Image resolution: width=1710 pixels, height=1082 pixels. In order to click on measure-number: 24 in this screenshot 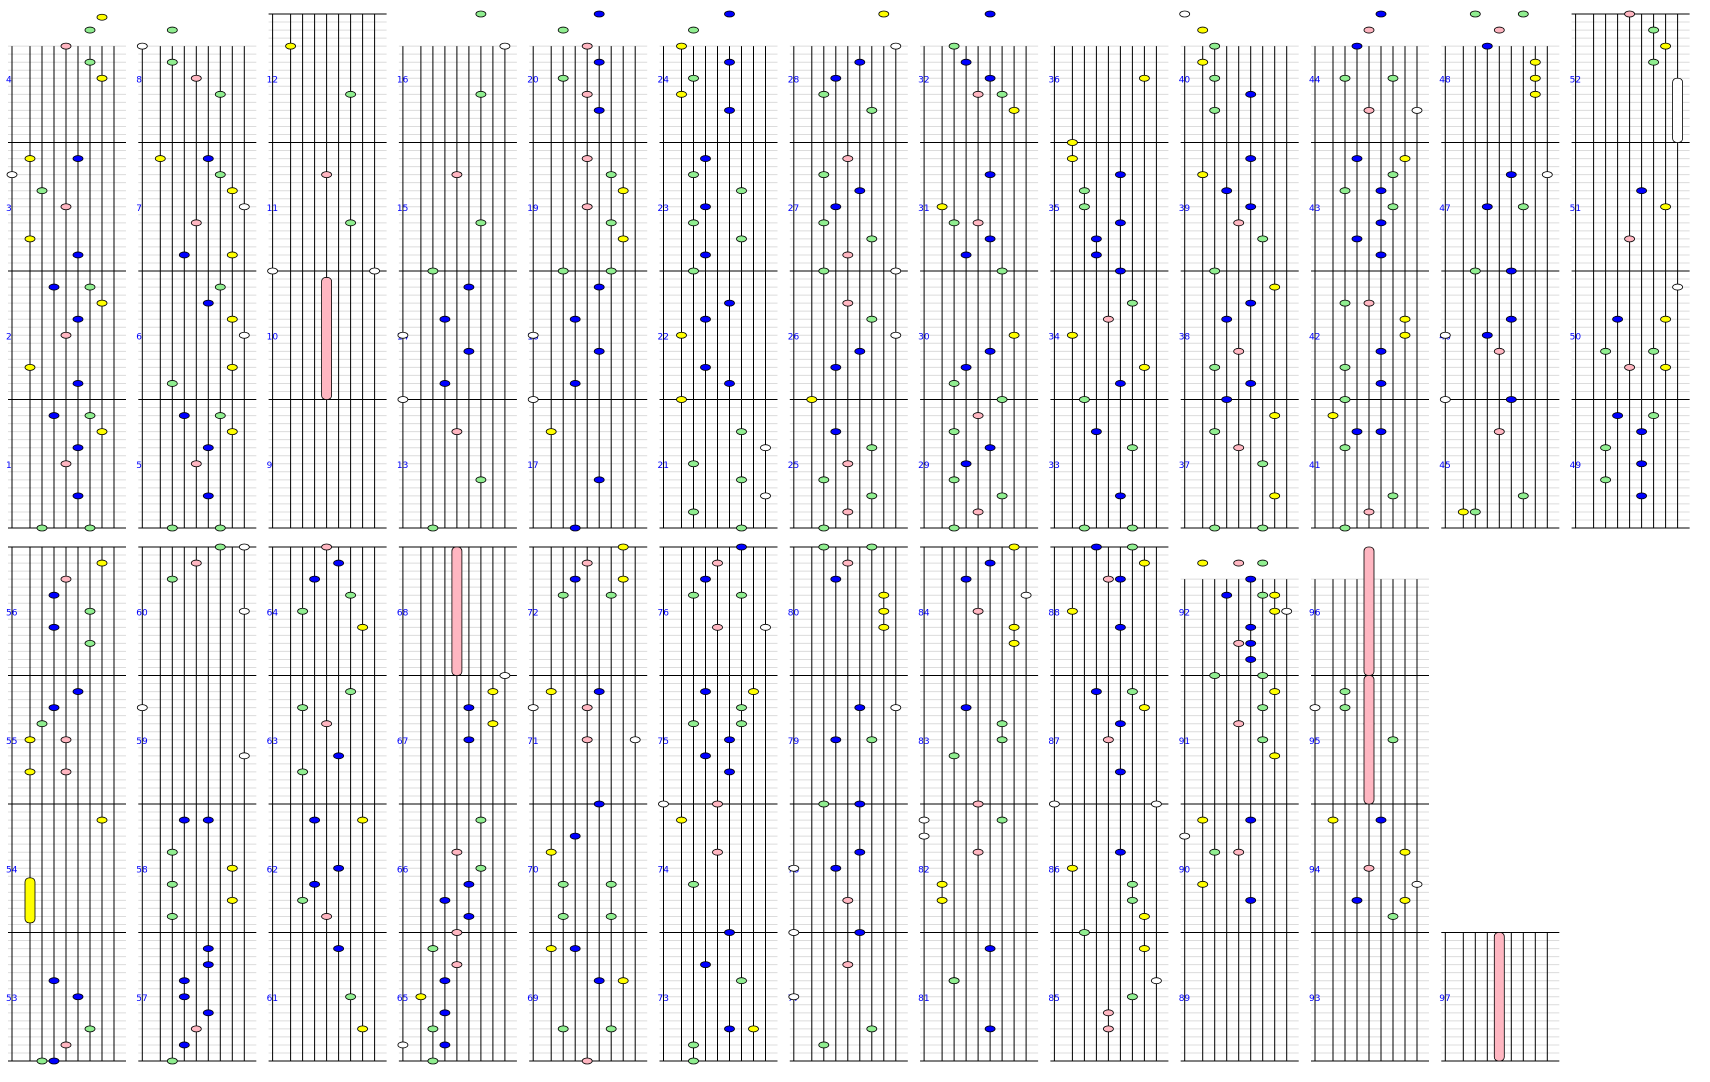, I will do `click(664, 80)`.